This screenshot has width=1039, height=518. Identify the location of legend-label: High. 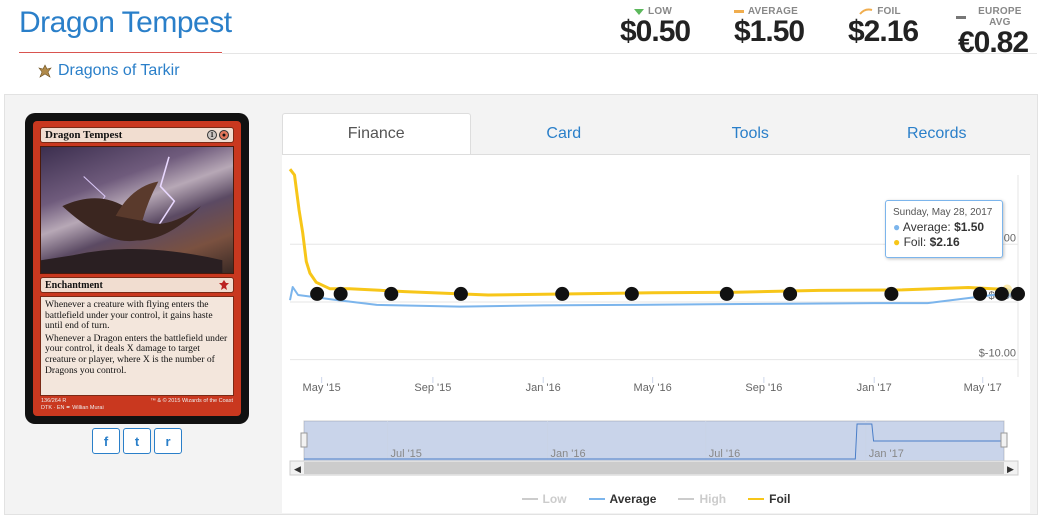
(713, 499).